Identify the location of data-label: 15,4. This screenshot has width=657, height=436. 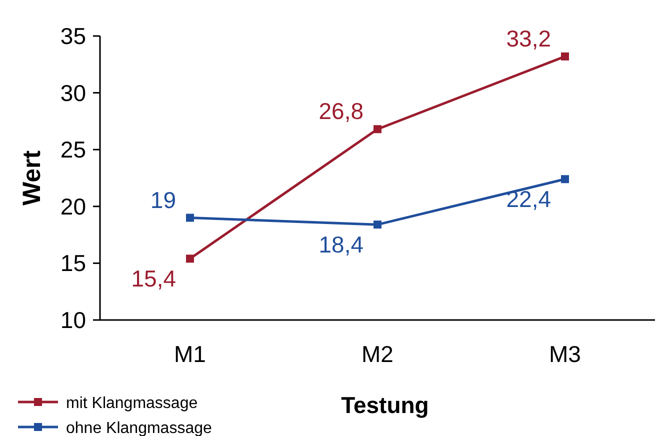
(153, 279).